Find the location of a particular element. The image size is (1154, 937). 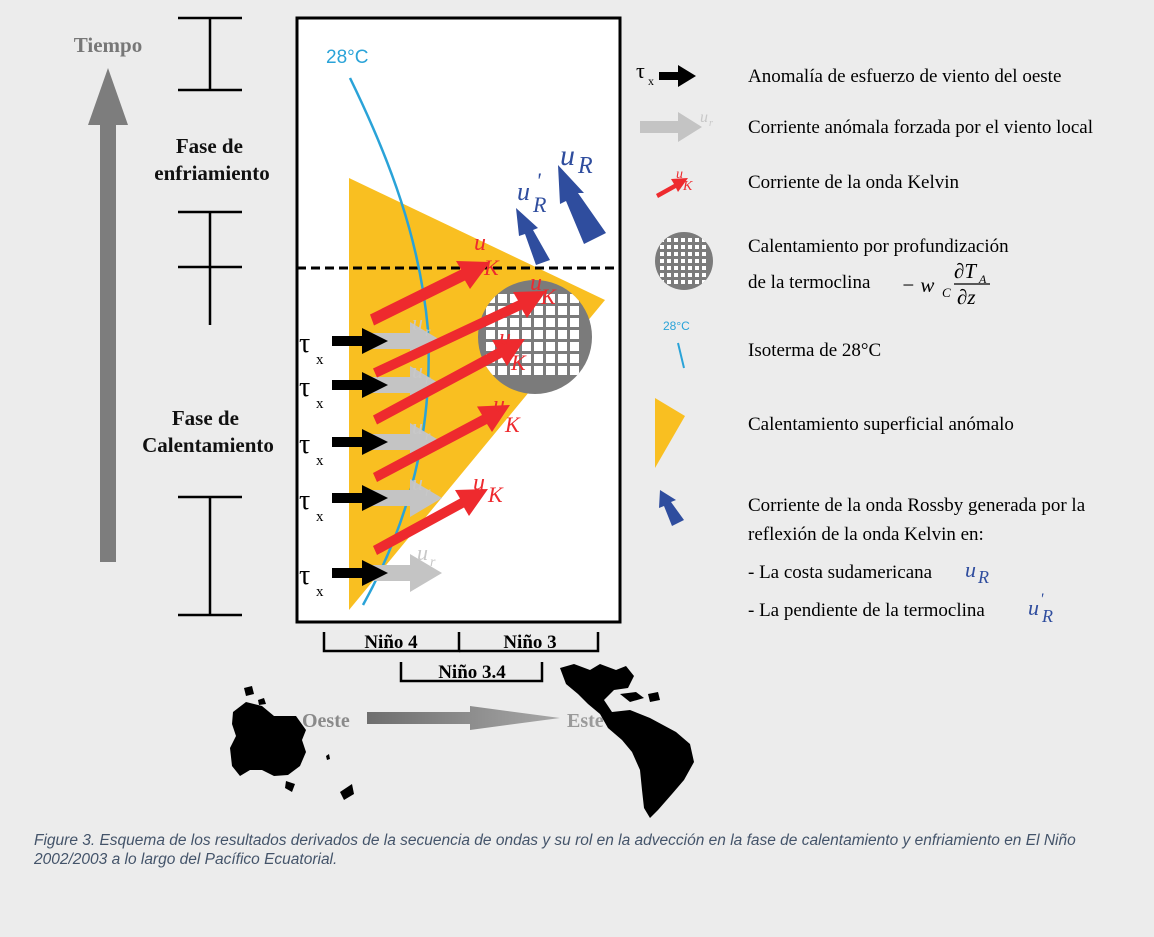

legend-kelvin-symbol: u K is located at coordinates (674, 182).